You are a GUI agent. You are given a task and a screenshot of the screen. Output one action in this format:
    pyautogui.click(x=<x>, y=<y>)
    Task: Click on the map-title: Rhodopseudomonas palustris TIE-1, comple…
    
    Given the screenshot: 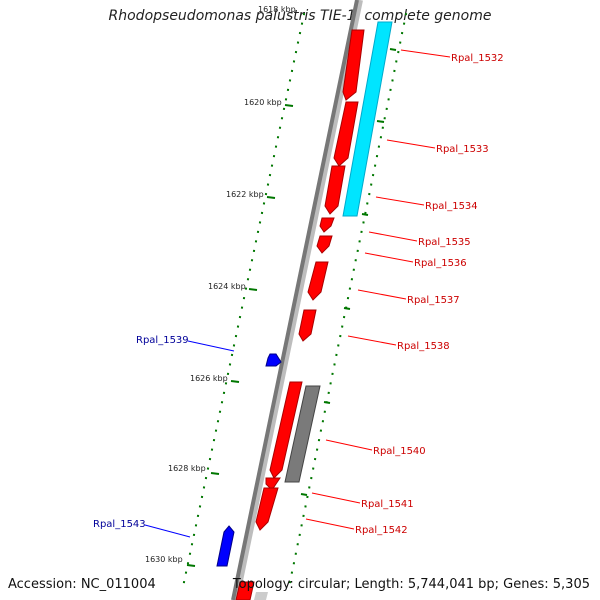 What is the action you would take?
    pyautogui.click(x=300, y=16)
    